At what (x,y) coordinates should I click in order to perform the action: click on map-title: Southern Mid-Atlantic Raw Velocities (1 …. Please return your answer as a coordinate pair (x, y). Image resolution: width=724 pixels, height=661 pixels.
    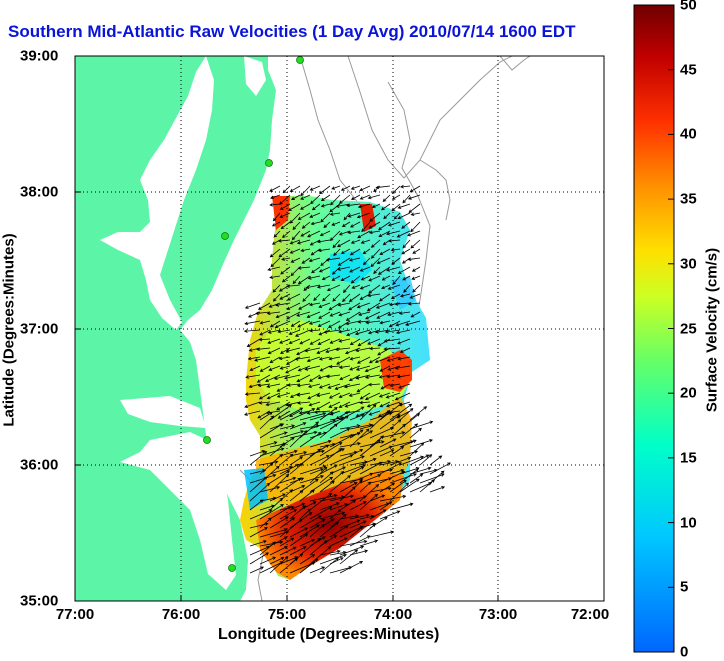
    Looking at the image, I should click on (292, 31).